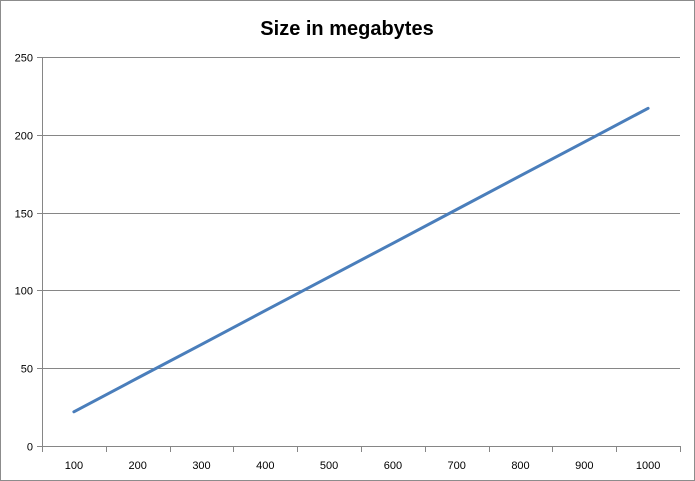  Describe the element at coordinates (27, 370) in the screenshot. I see `y-tick-label-50: 50` at that location.